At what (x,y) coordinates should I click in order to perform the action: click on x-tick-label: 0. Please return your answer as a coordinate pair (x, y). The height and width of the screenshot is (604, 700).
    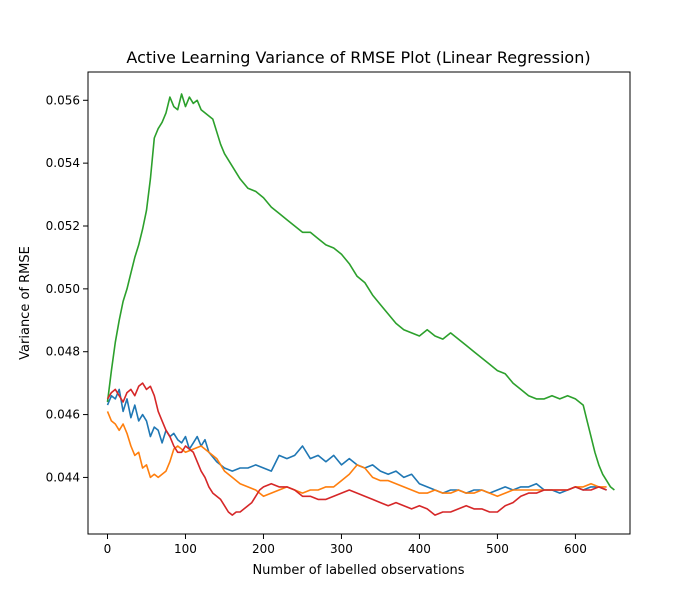
    Looking at the image, I should click on (108, 549).